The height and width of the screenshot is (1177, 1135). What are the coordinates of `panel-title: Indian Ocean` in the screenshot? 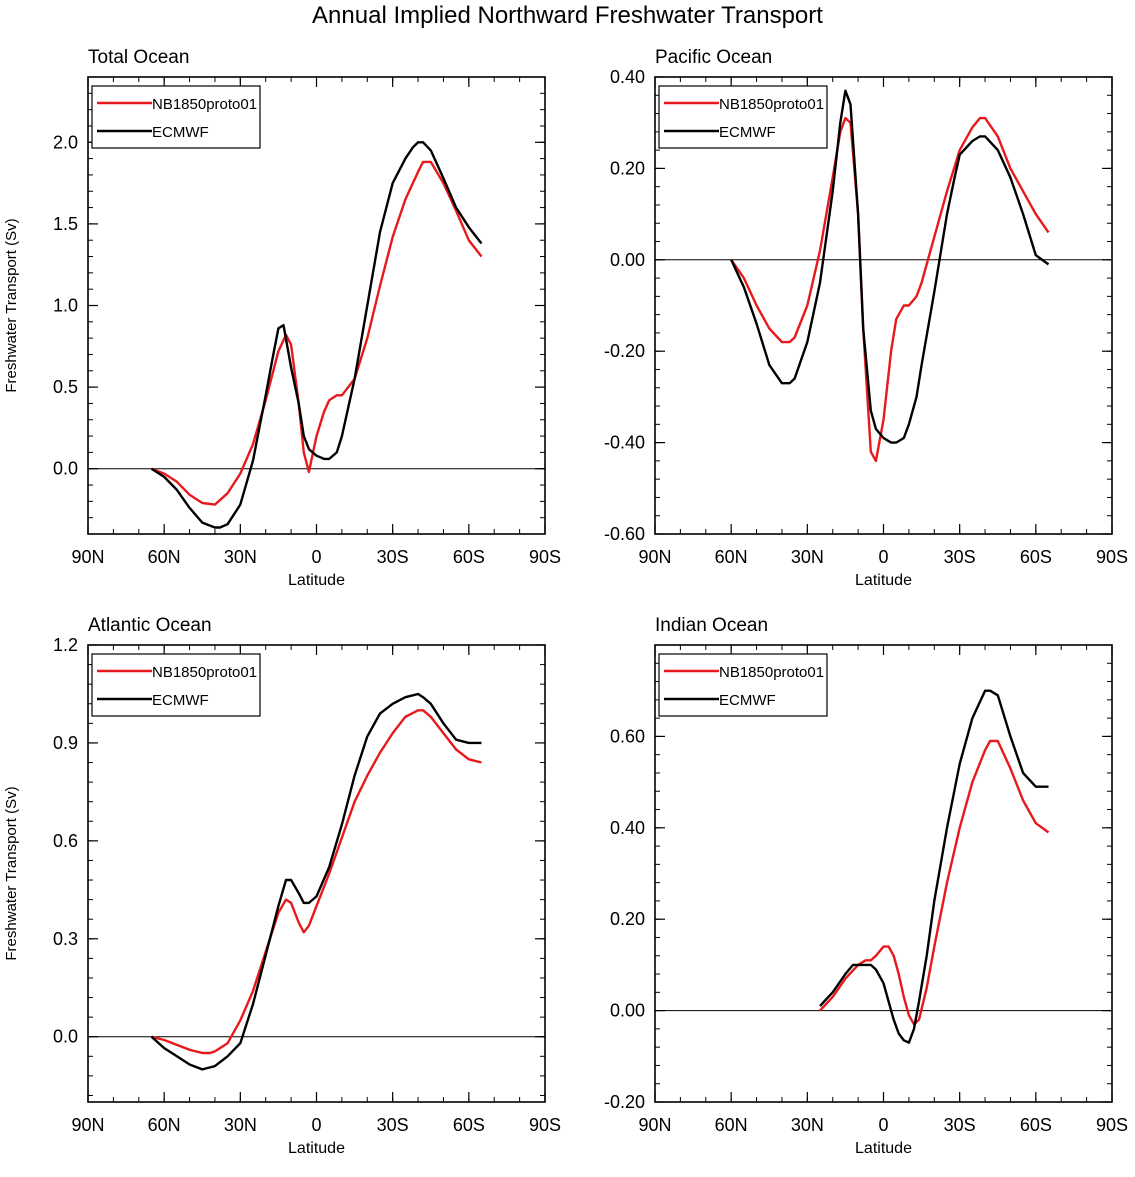 It's located at (711, 625).